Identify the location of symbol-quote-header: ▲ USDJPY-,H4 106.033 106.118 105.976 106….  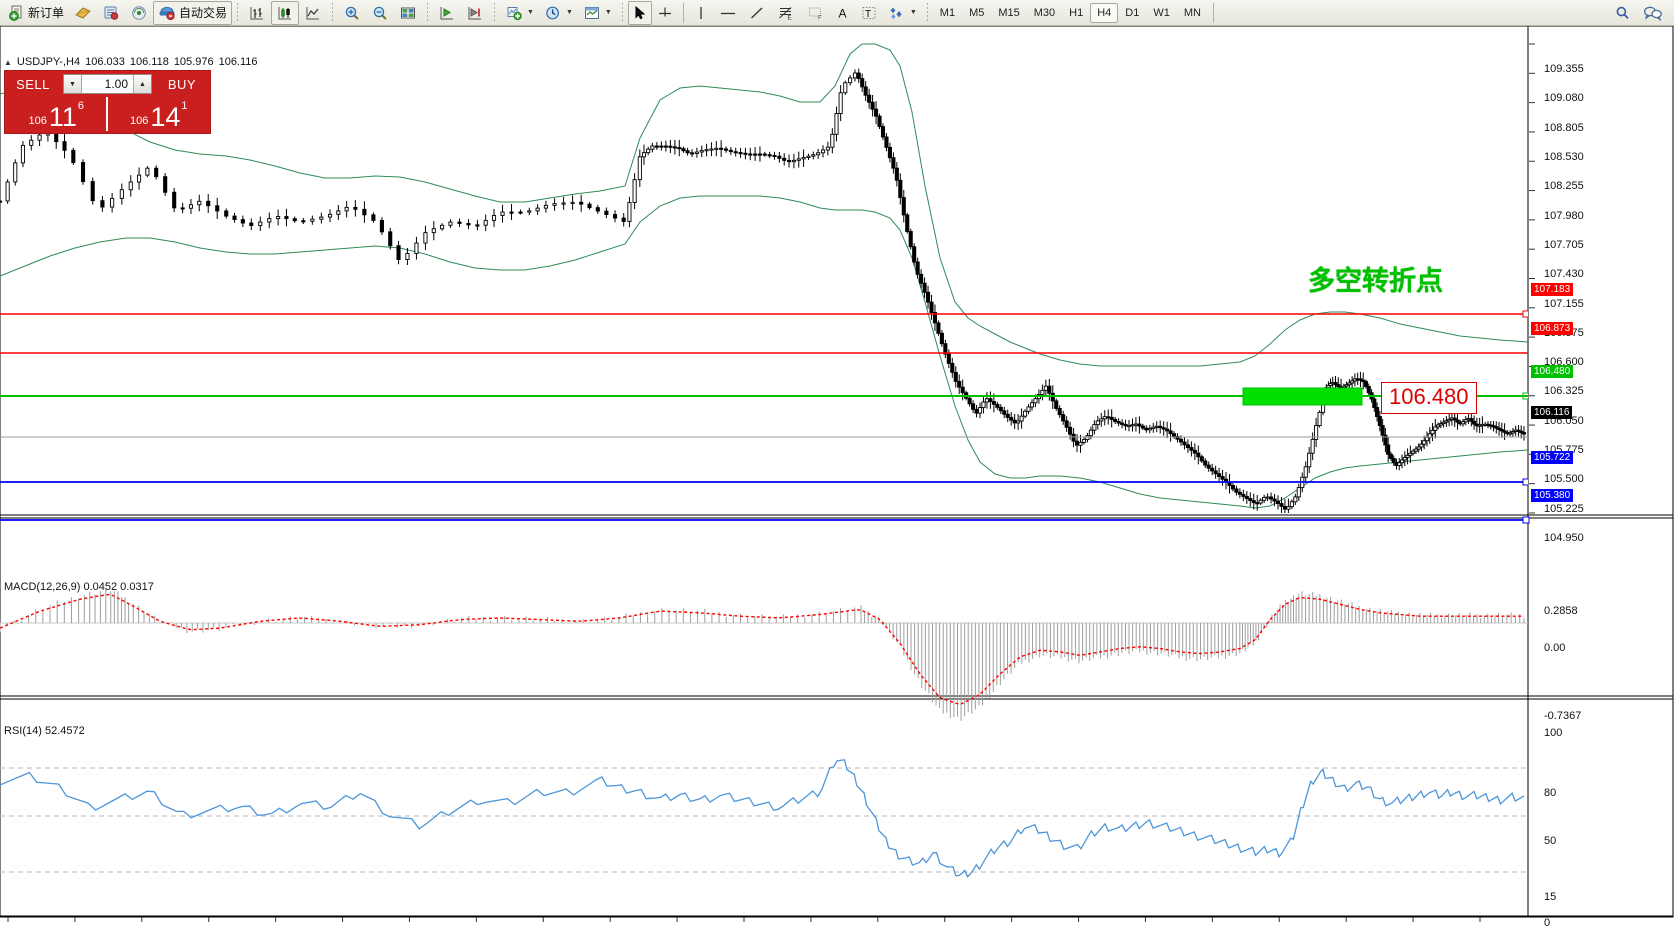
(131, 62).